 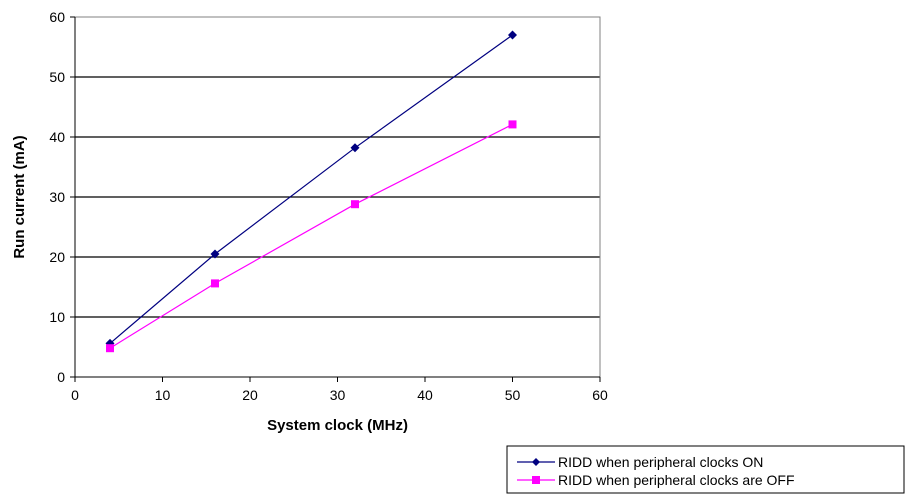 What do you see at coordinates (513, 395) in the screenshot?
I see `x-tick-label: 50` at bounding box center [513, 395].